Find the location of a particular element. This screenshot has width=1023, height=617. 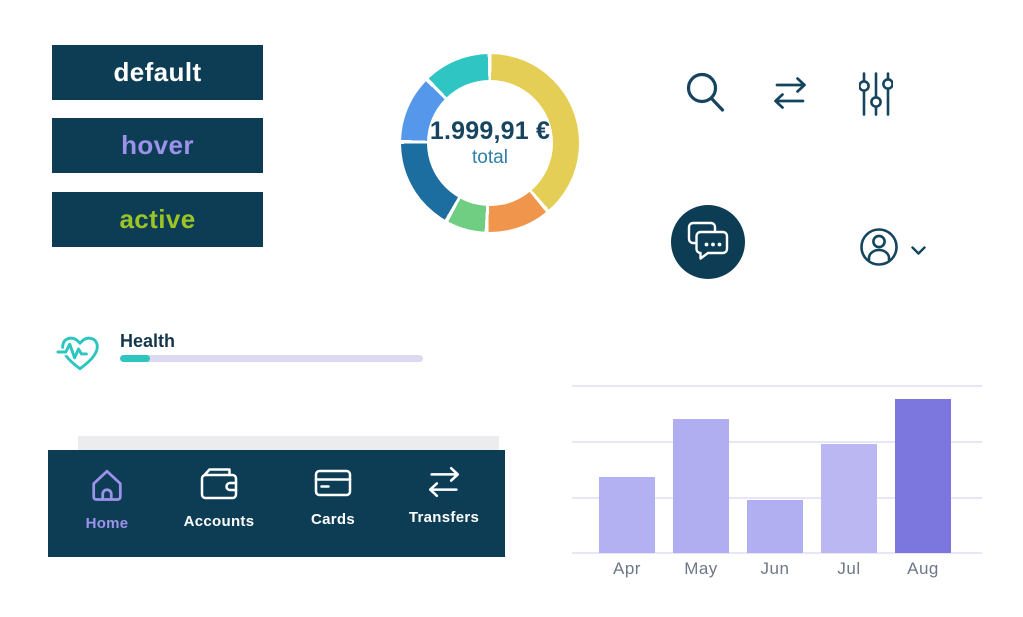

donut-center: 1.999,91 € total is located at coordinates (490, 143).